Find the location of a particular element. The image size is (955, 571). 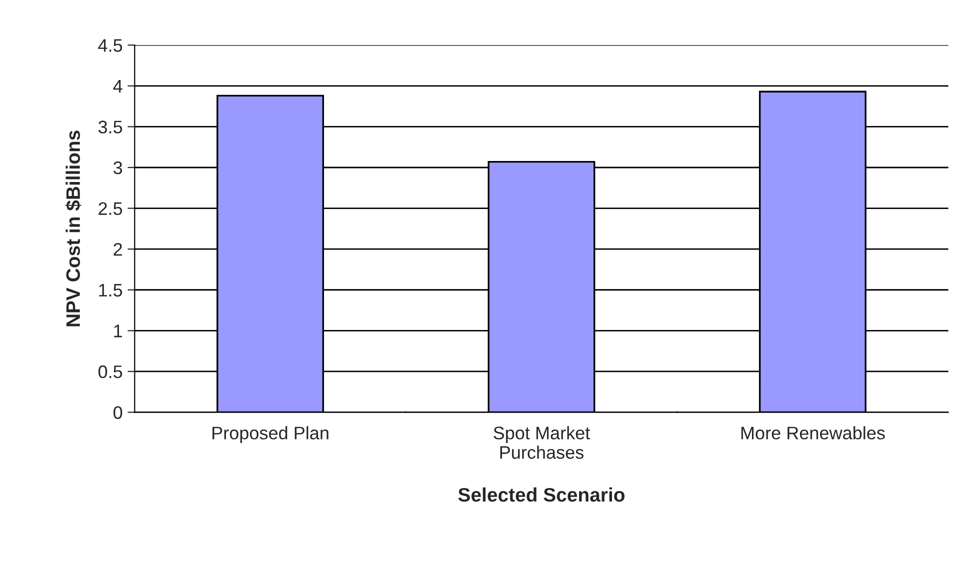

y-tick-label: 3 is located at coordinates (117, 167).